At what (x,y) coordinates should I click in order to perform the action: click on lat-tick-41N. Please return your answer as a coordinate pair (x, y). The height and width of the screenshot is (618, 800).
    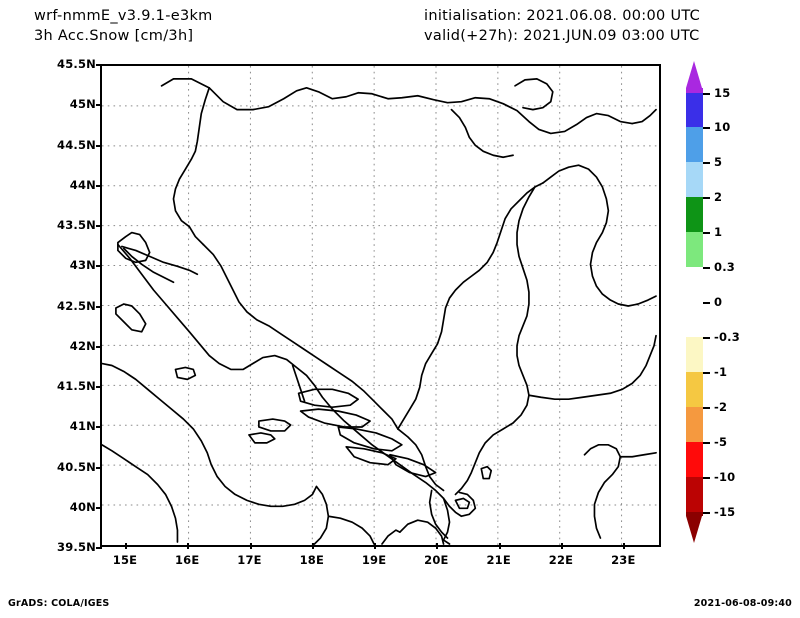
    Looking at the image, I should click on (99, 427).